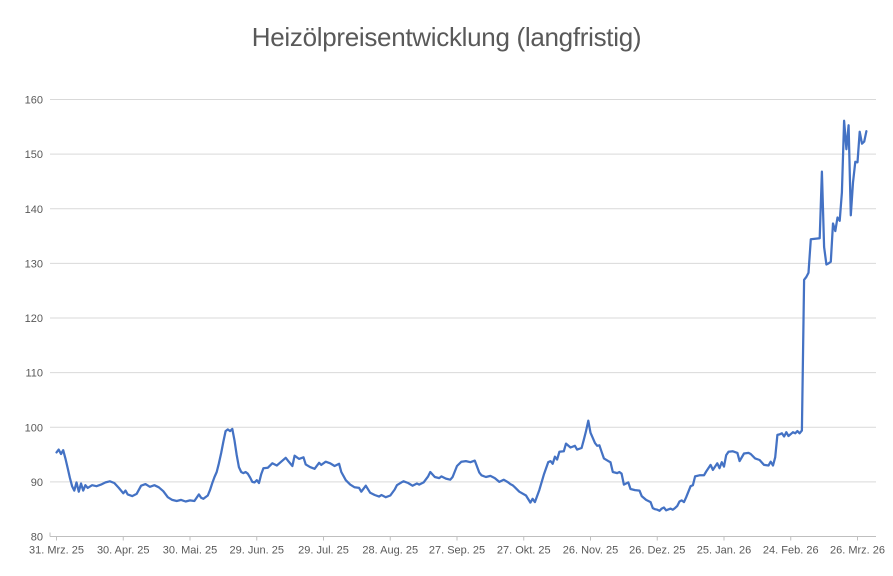 Image resolution: width=893 pixels, height=576 pixels. Describe the element at coordinates (37, 538) in the screenshot. I see `y-axis-label: 80` at that location.